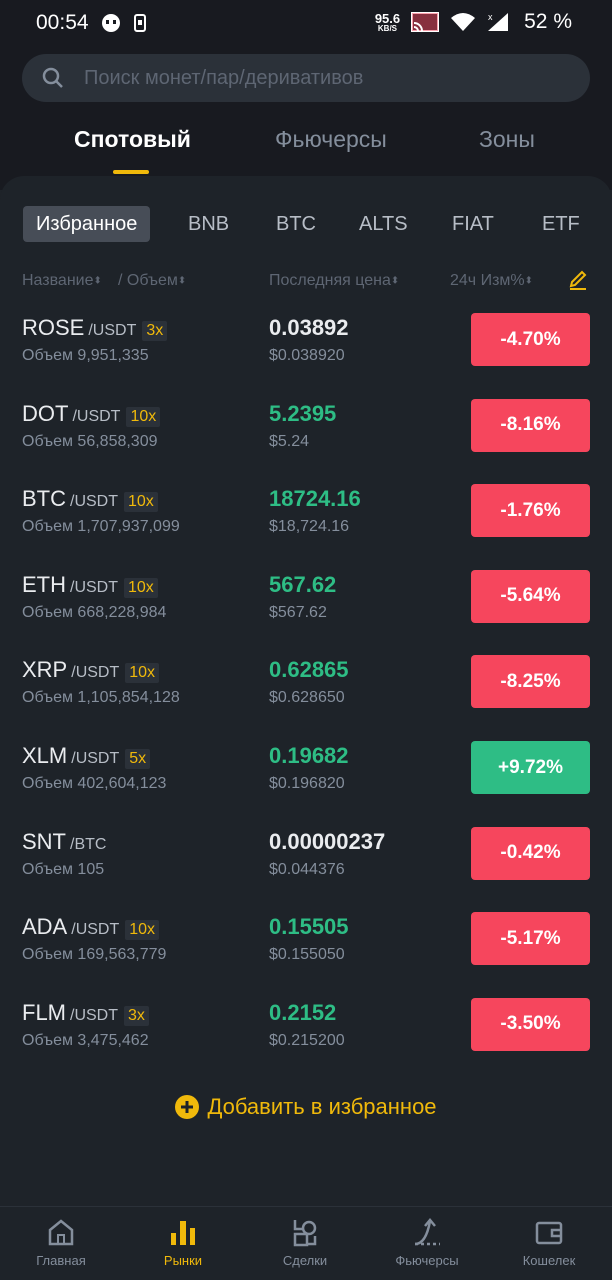 Image resolution: width=612 pixels, height=1280 pixels. I want to click on base-asset: FLM, so click(44, 1012).